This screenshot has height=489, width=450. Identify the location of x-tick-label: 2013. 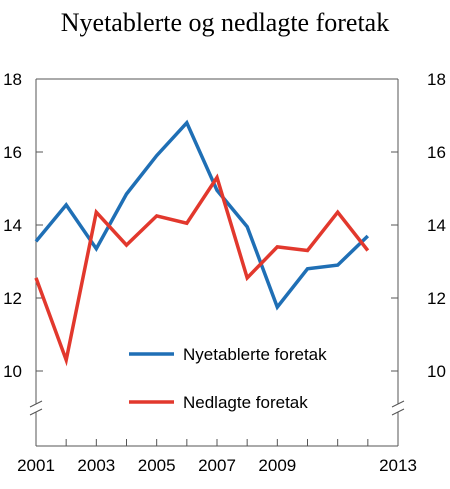
(398, 465).